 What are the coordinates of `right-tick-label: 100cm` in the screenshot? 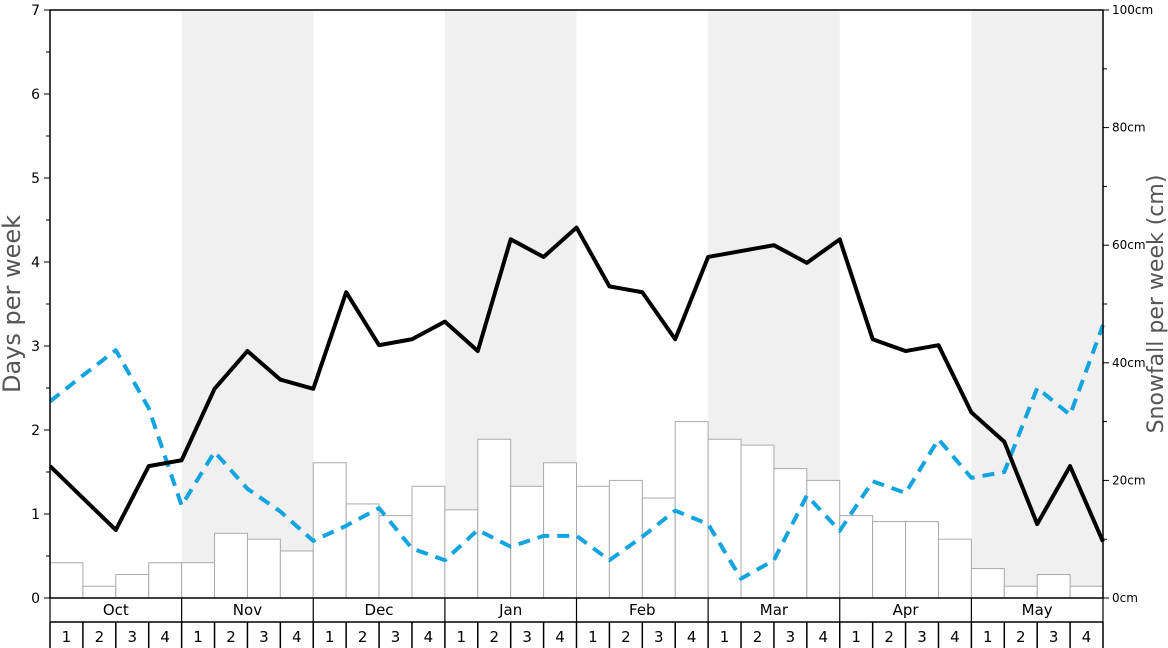 It's located at (1132, 10).